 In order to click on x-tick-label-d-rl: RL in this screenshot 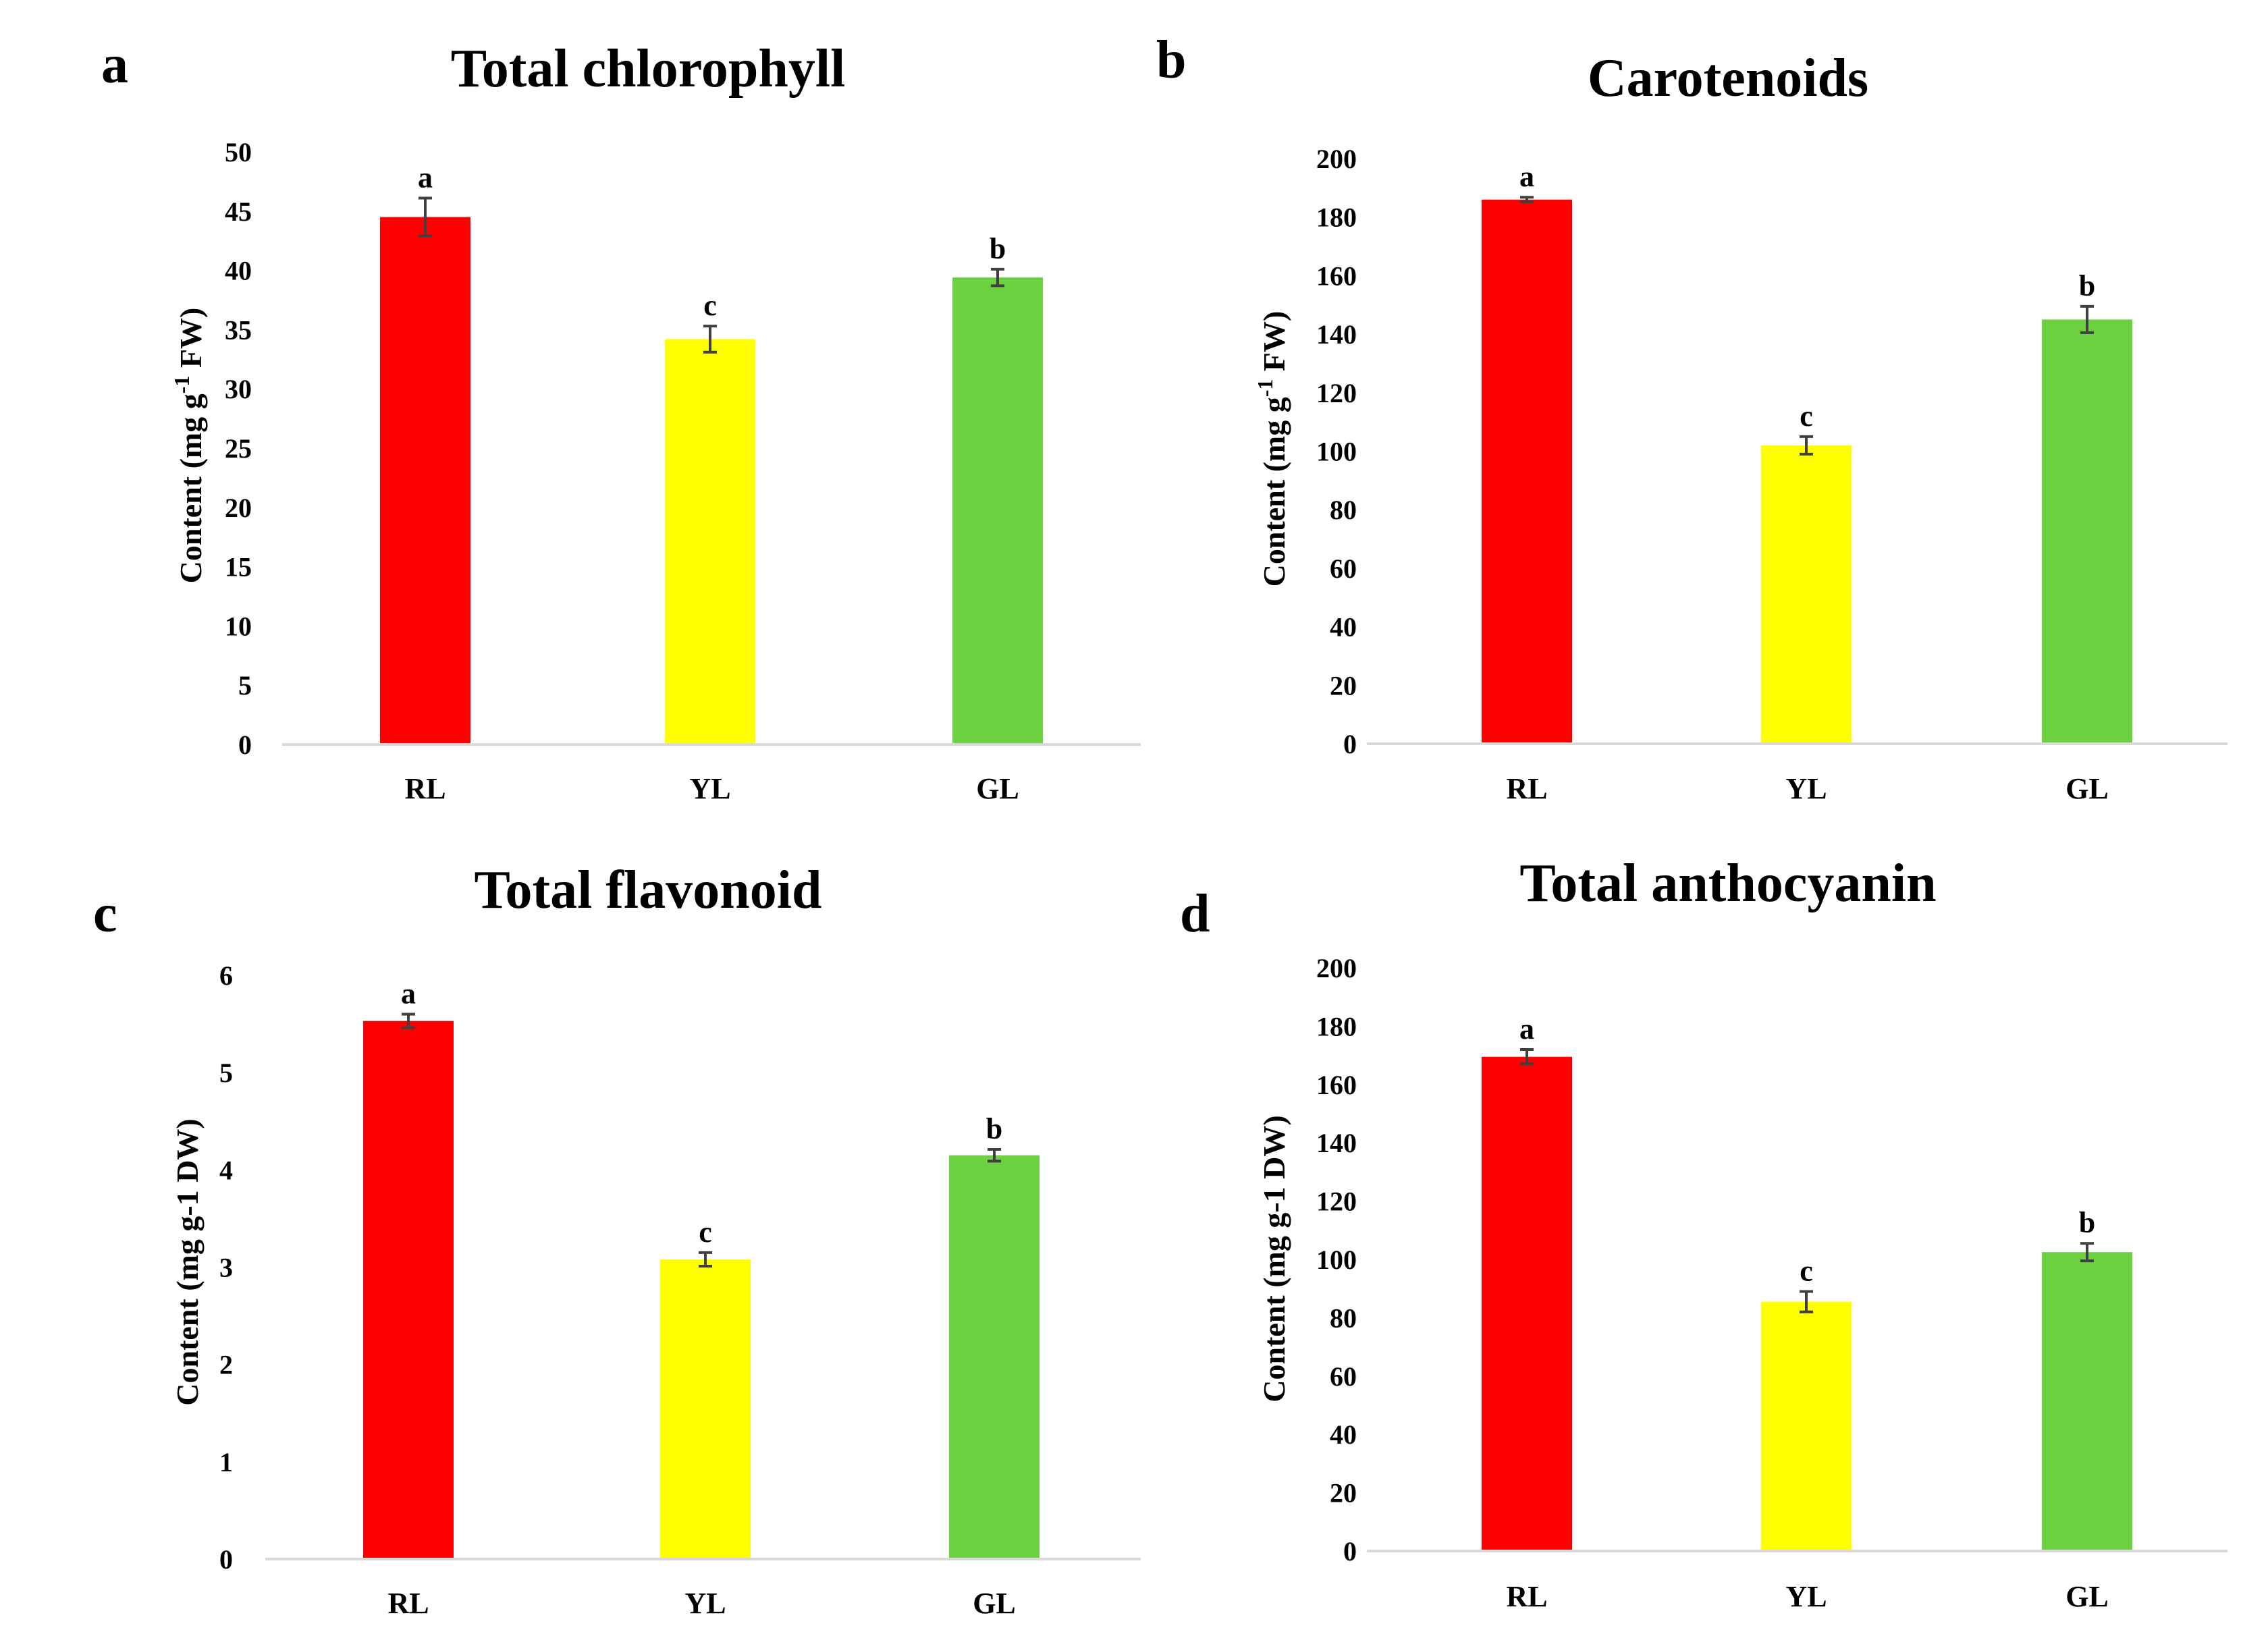, I will do `click(1526, 1596)`.